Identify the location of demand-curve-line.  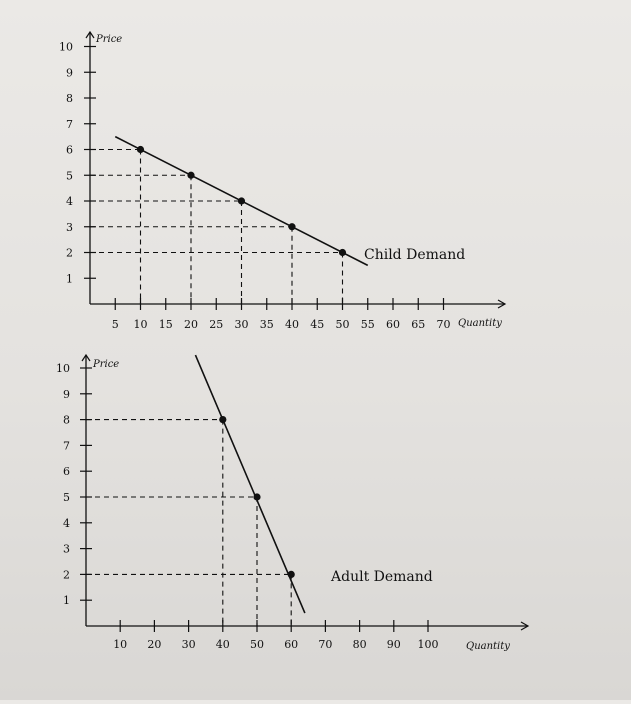
(250, 484).